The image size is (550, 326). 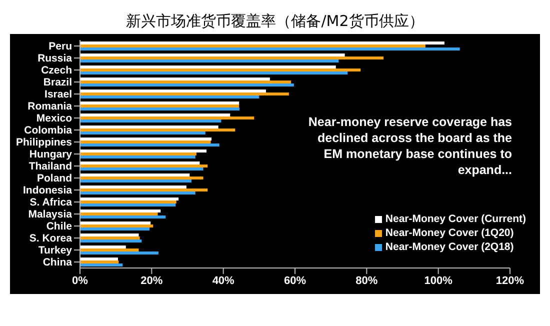 I want to click on y-tick-label: S. Korea, so click(x=50, y=238).